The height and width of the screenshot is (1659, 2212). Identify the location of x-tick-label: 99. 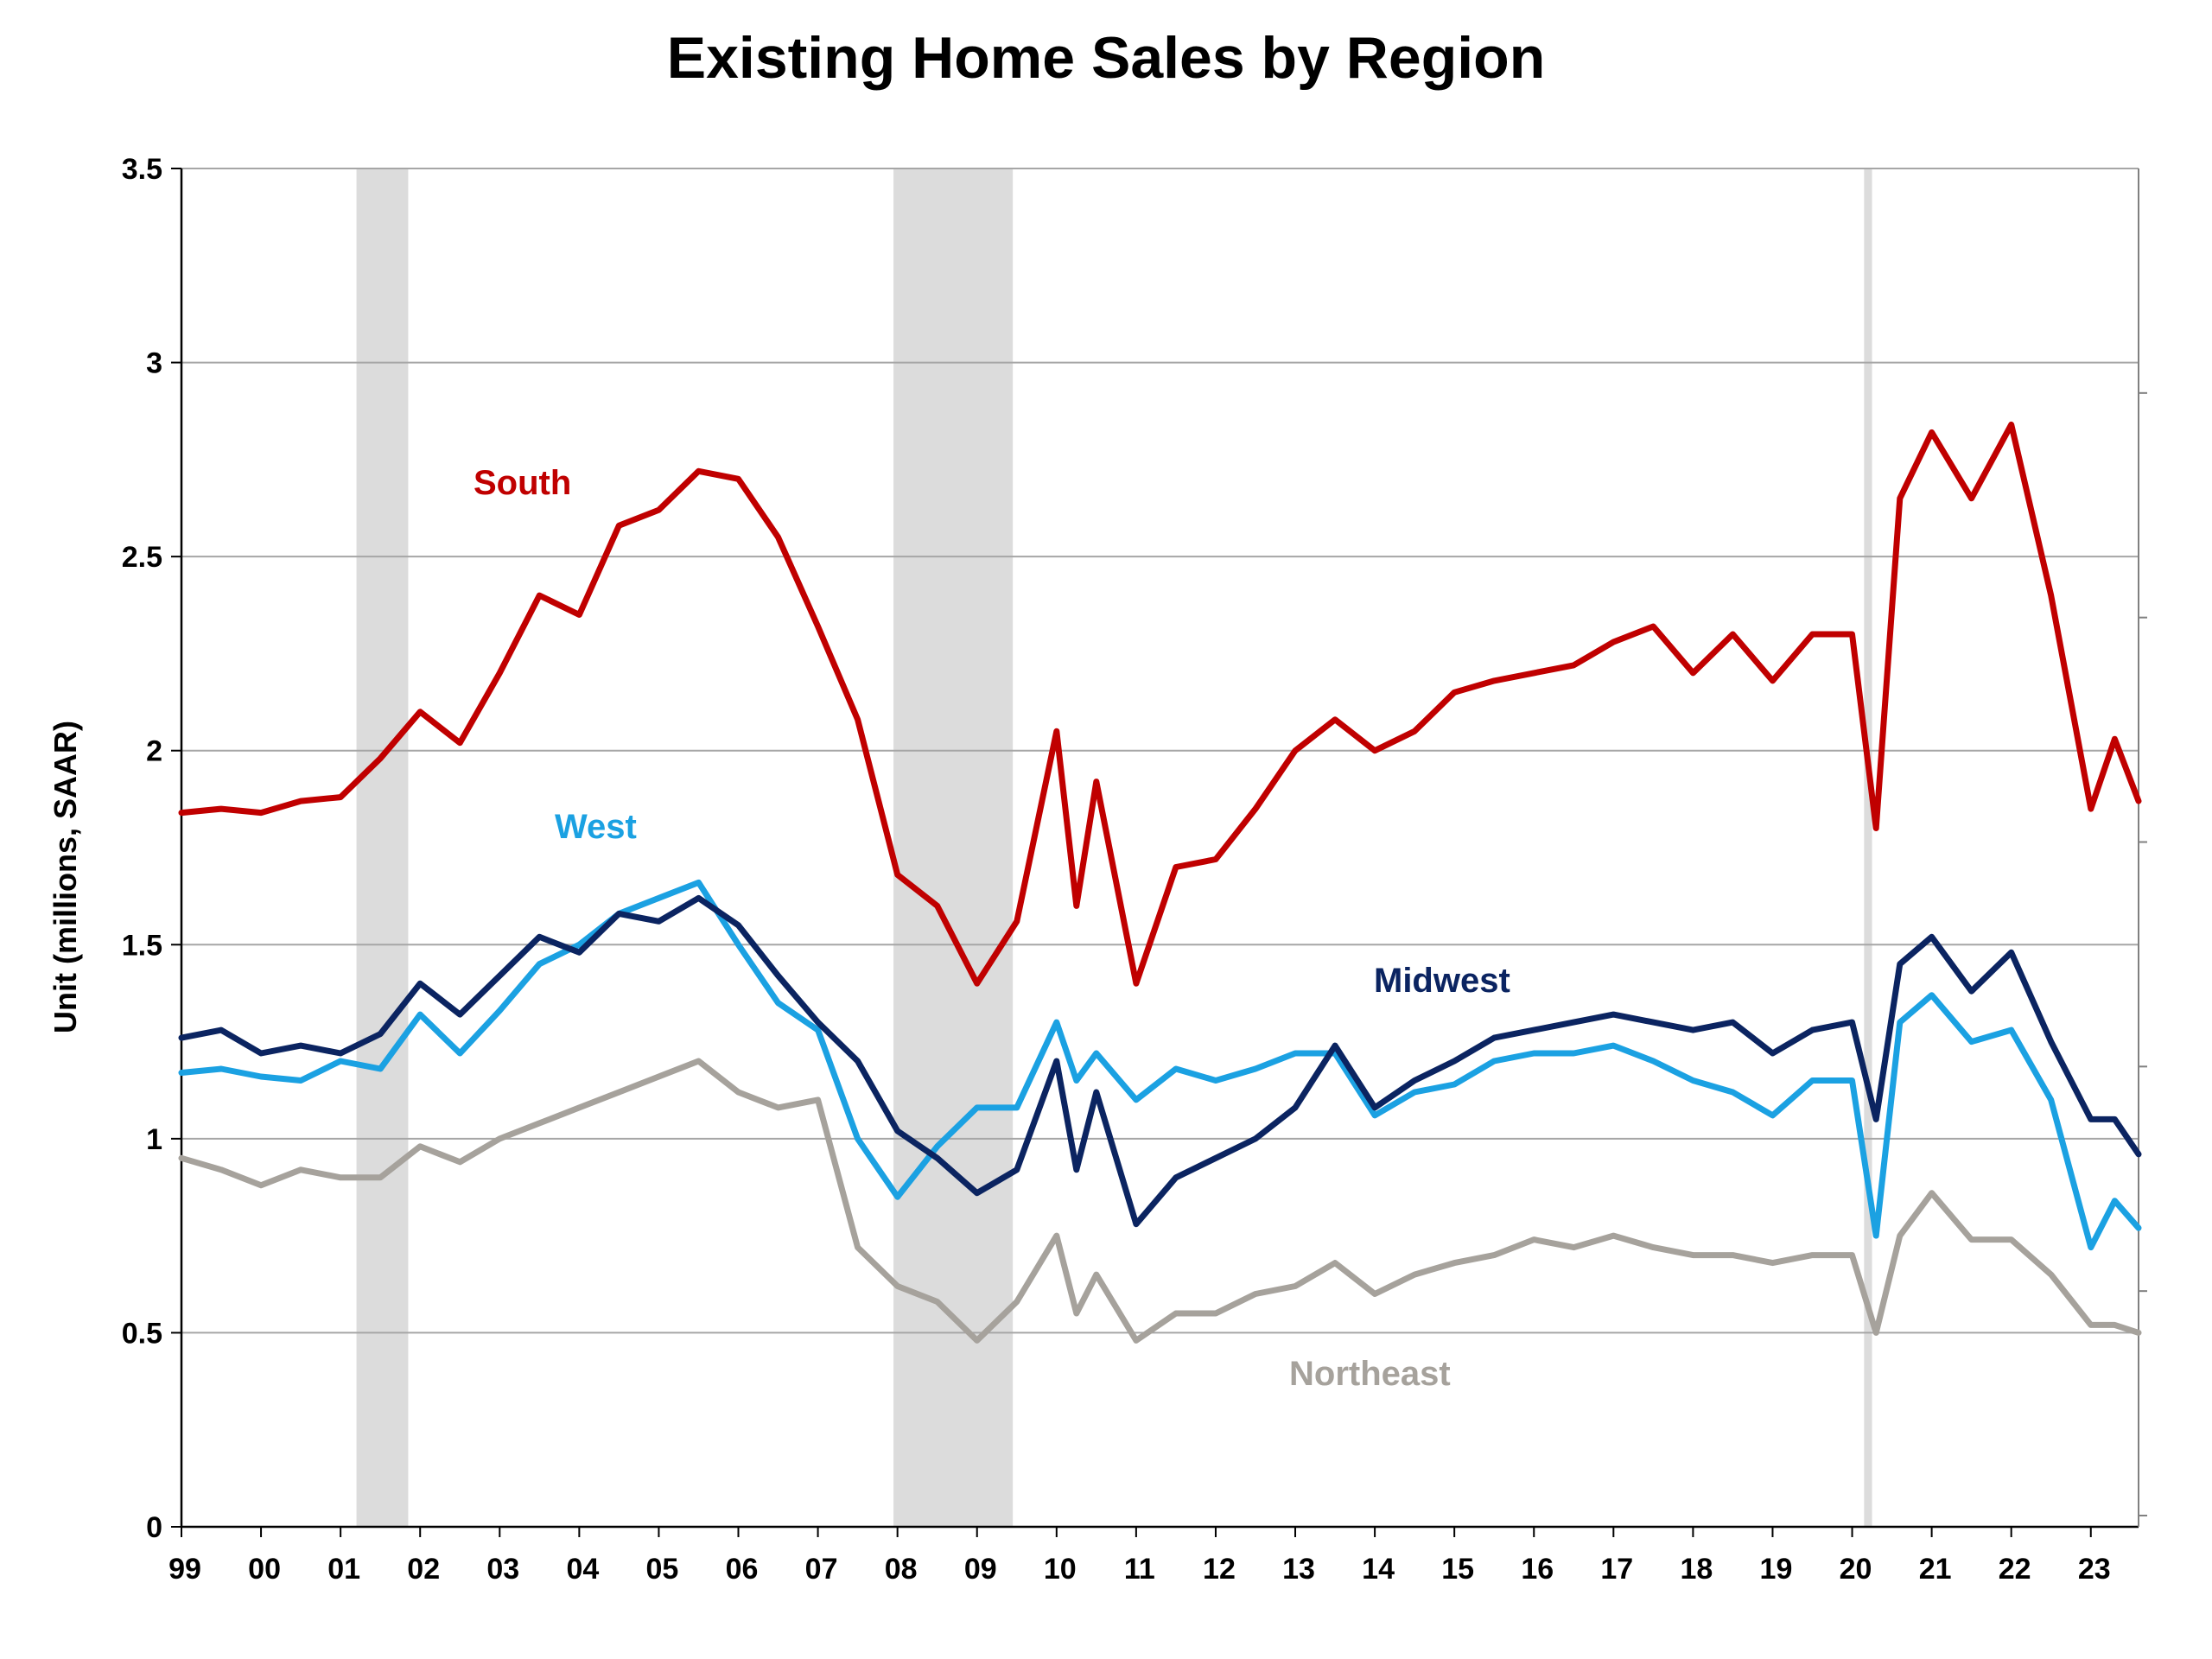
(184, 1569).